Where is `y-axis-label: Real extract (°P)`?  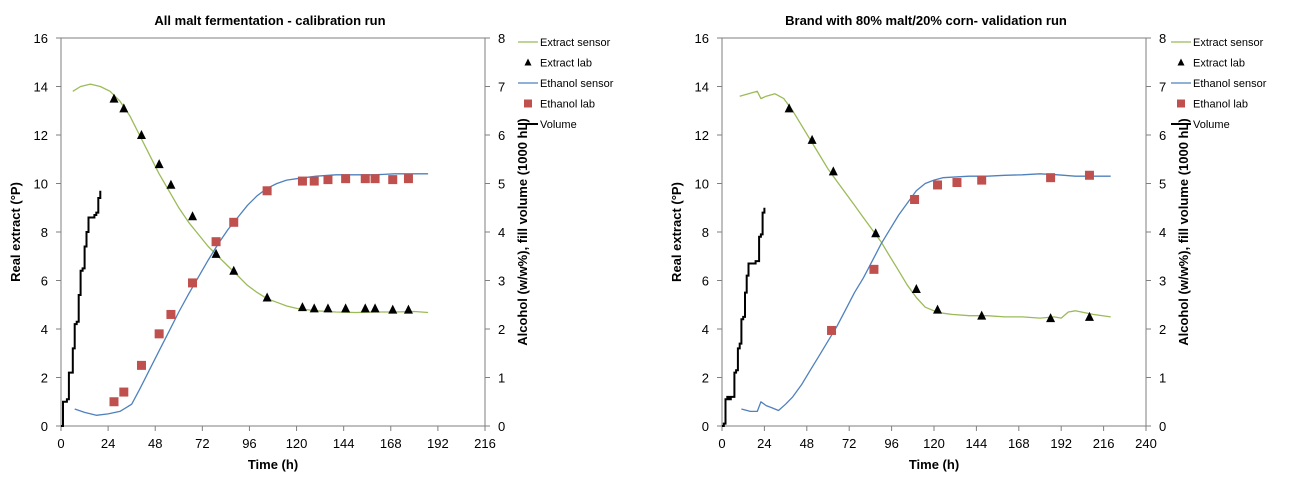 y-axis-label: Real extract (°P) is located at coordinates (676, 232).